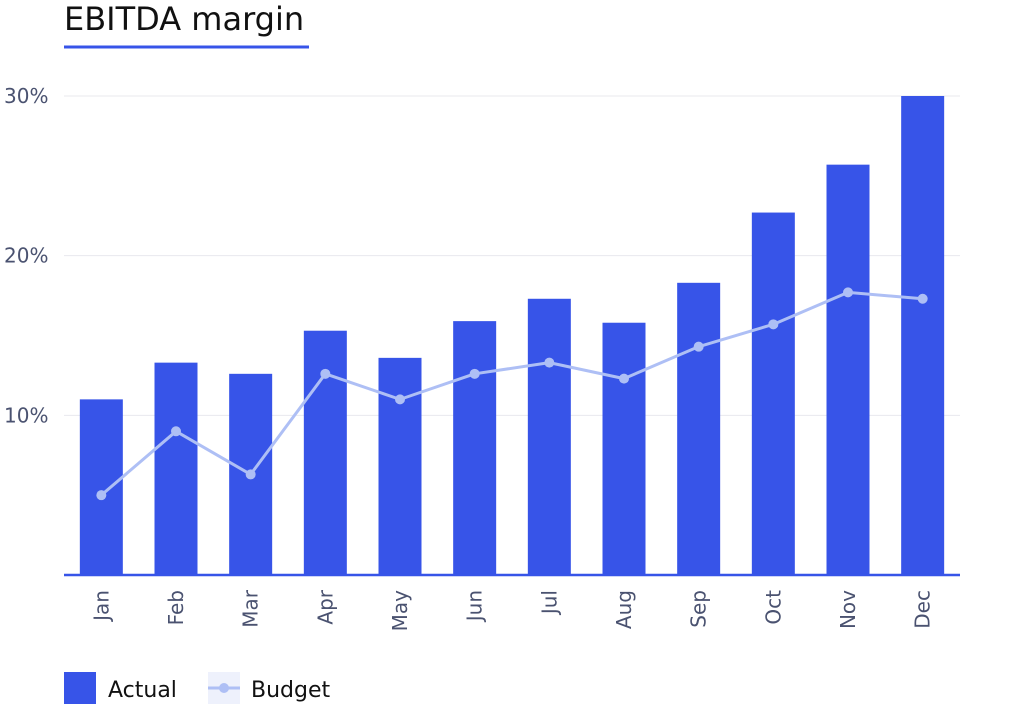 The width and height of the screenshot is (1024, 704). What do you see at coordinates (475, 606) in the screenshot?
I see `x-tick-label-jun: Jun` at bounding box center [475, 606].